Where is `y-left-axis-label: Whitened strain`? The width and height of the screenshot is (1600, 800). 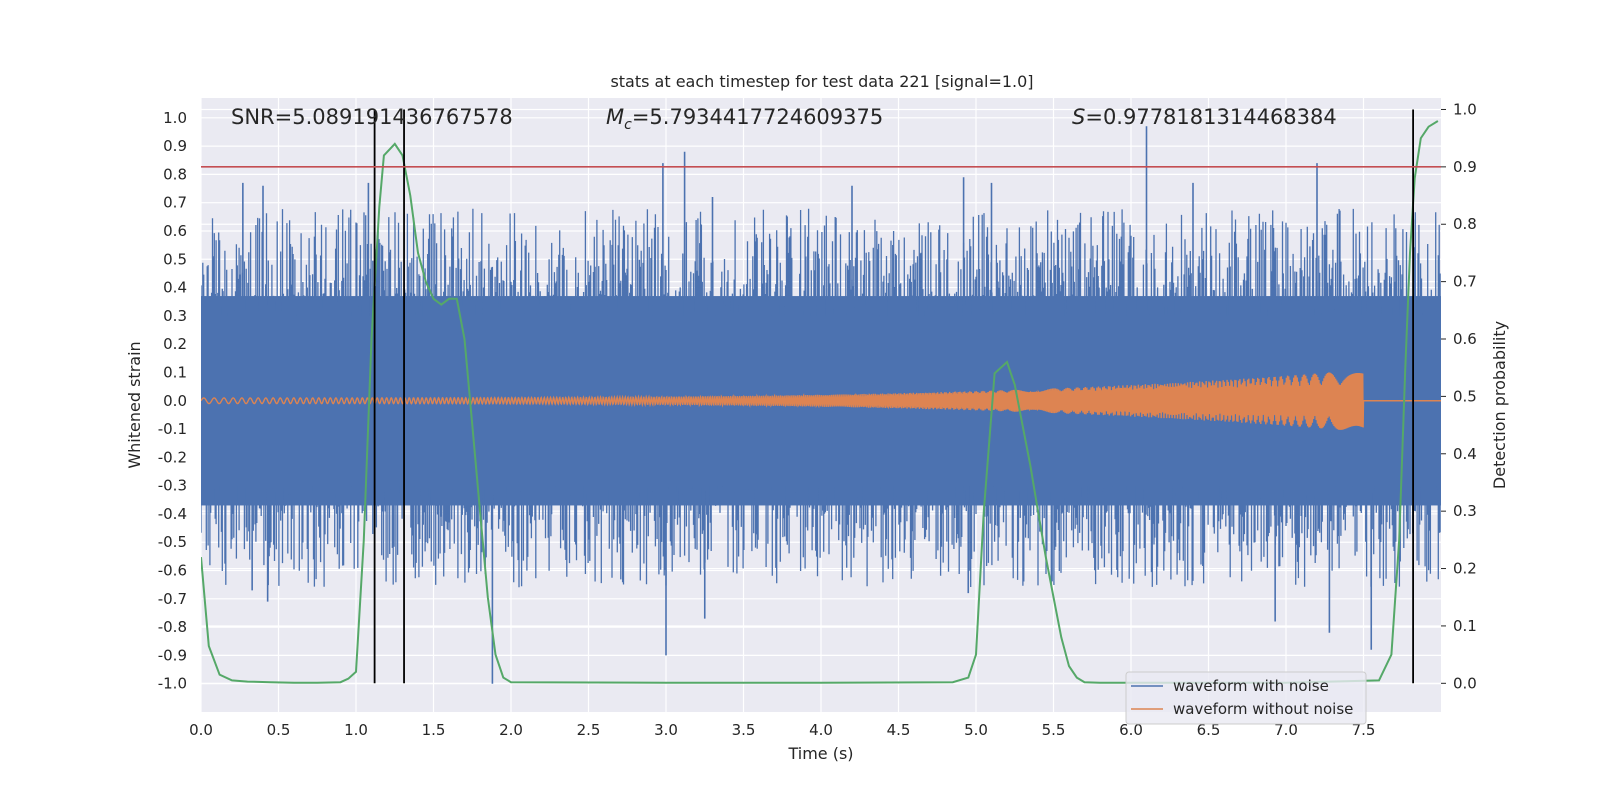 y-left-axis-label: Whitened strain is located at coordinates (134, 404).